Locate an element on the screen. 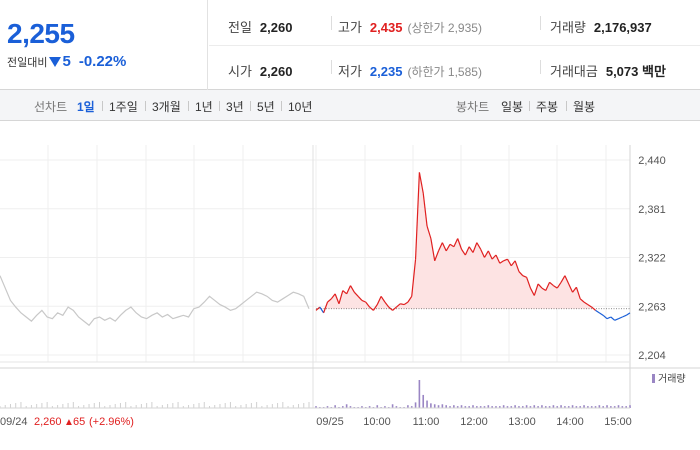 This screenshot has height=450, width=700. period-5y-tab: 5년 is located at coordinates (266, 107).